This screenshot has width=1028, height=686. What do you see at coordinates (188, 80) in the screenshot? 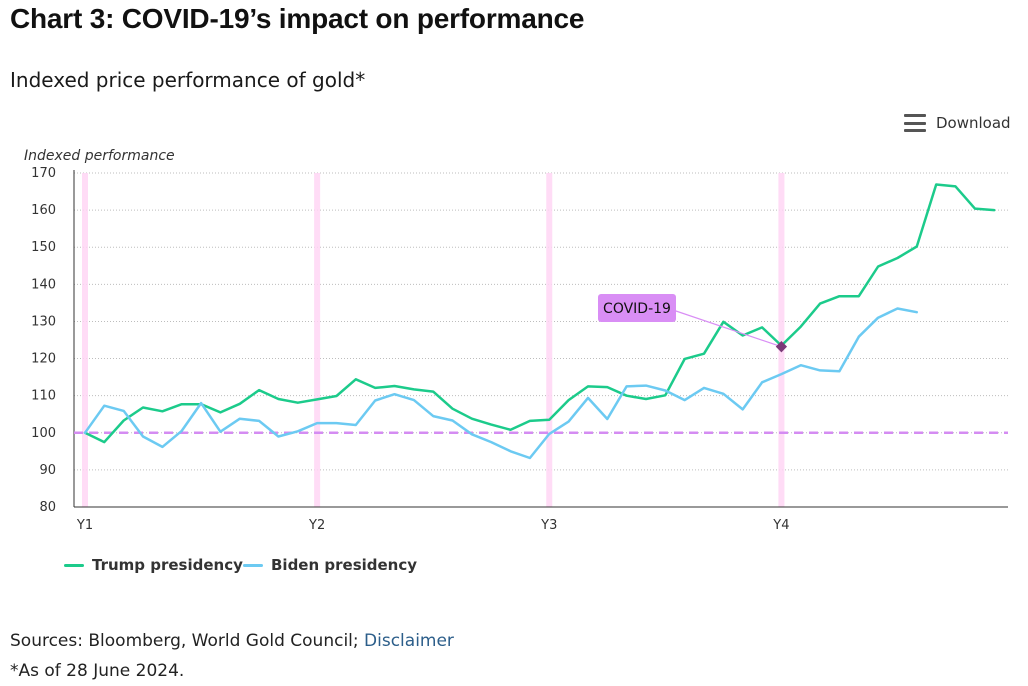
I see `chart-subtitle: Indexed price performance of gold*` at bounding box center [188, 80].